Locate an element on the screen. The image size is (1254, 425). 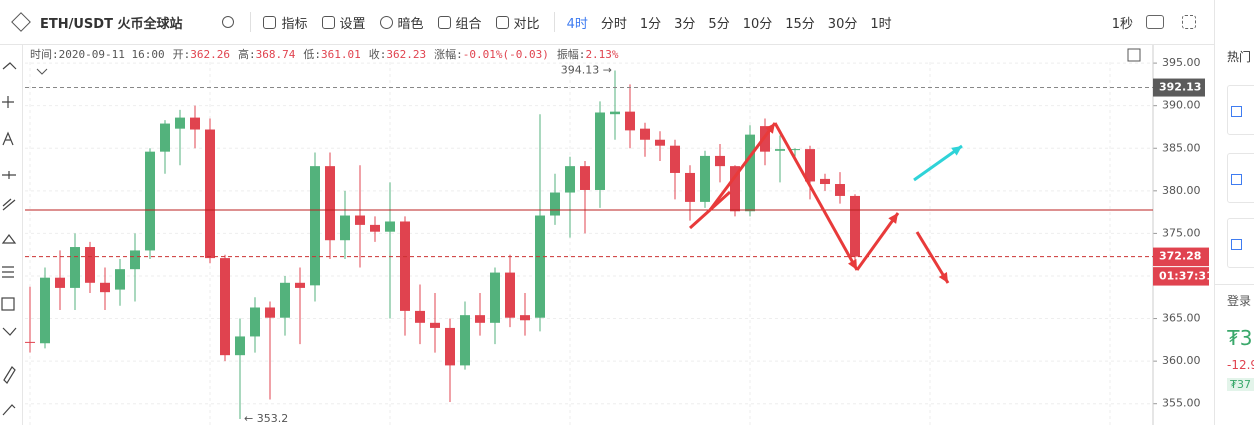
info-field: 振幅:2.13% is located at coordinates (592, 54).